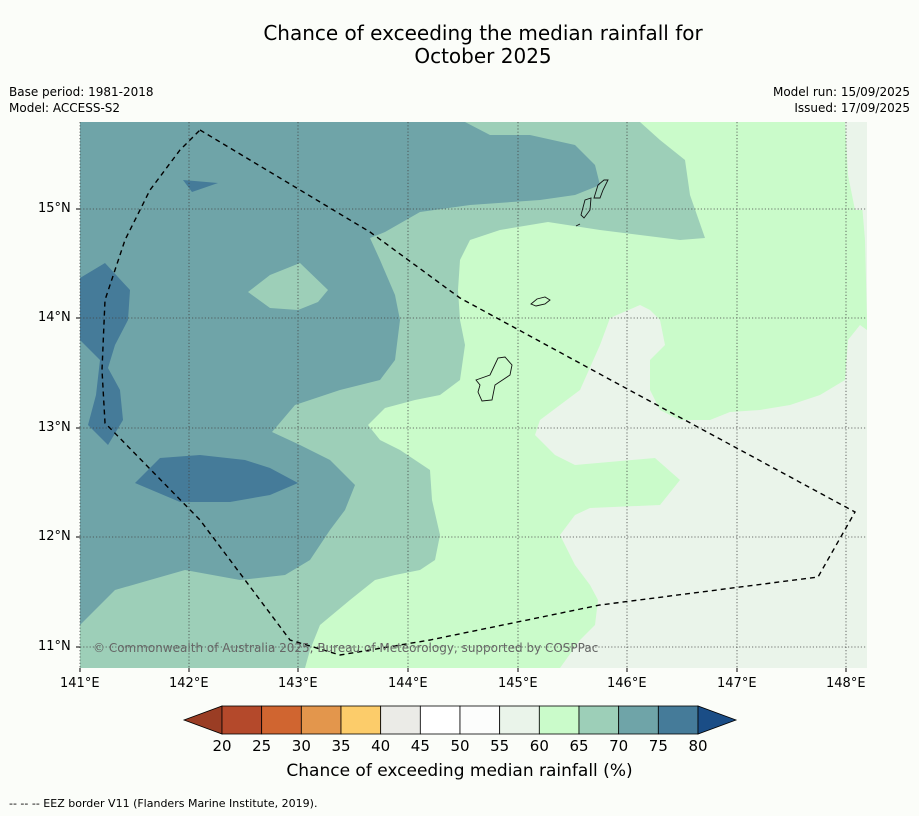 Image resolution: width=919 pixels, height=816 pixels. Describe the element at coordinates (542, 290) in the screenshot. I see `islands` at that location.